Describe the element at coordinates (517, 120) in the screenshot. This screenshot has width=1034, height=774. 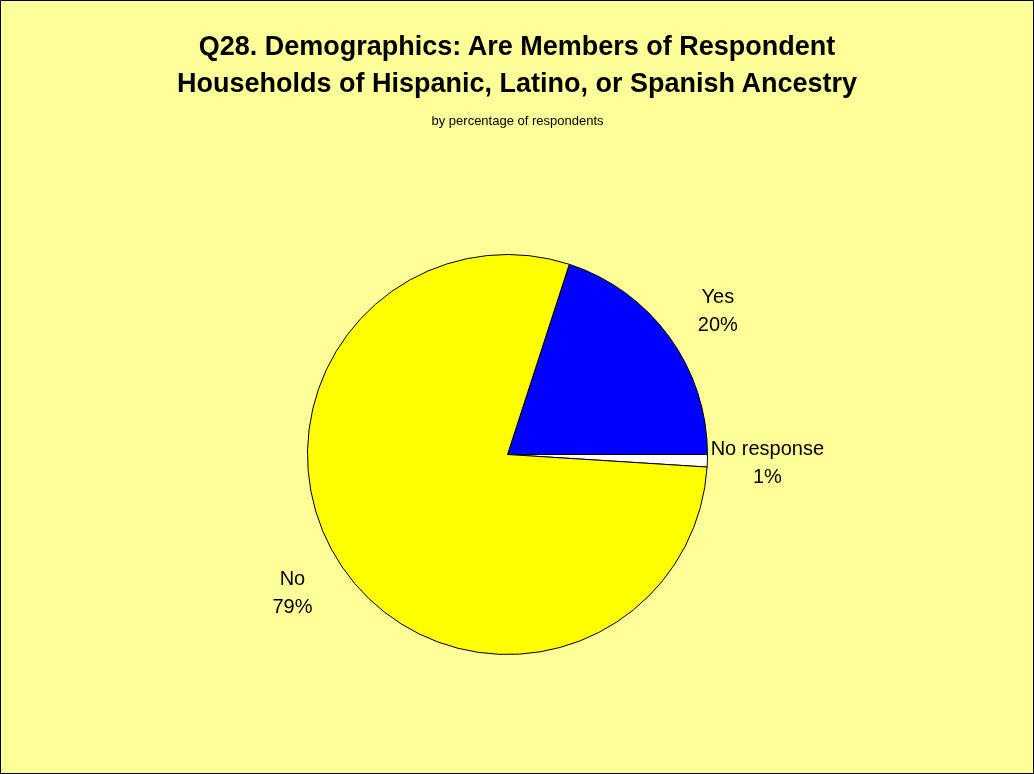
I see `chart-subtitle: by percentage of respondents` at that location.